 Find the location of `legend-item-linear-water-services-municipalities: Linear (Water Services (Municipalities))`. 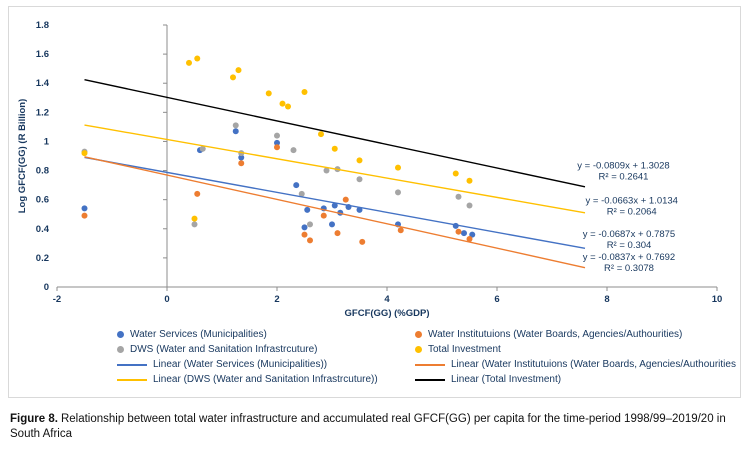

legend-item-linear-water-services-municipalities: Linear (Water Services (Municipalities)) is located at coordinates (261, 364).